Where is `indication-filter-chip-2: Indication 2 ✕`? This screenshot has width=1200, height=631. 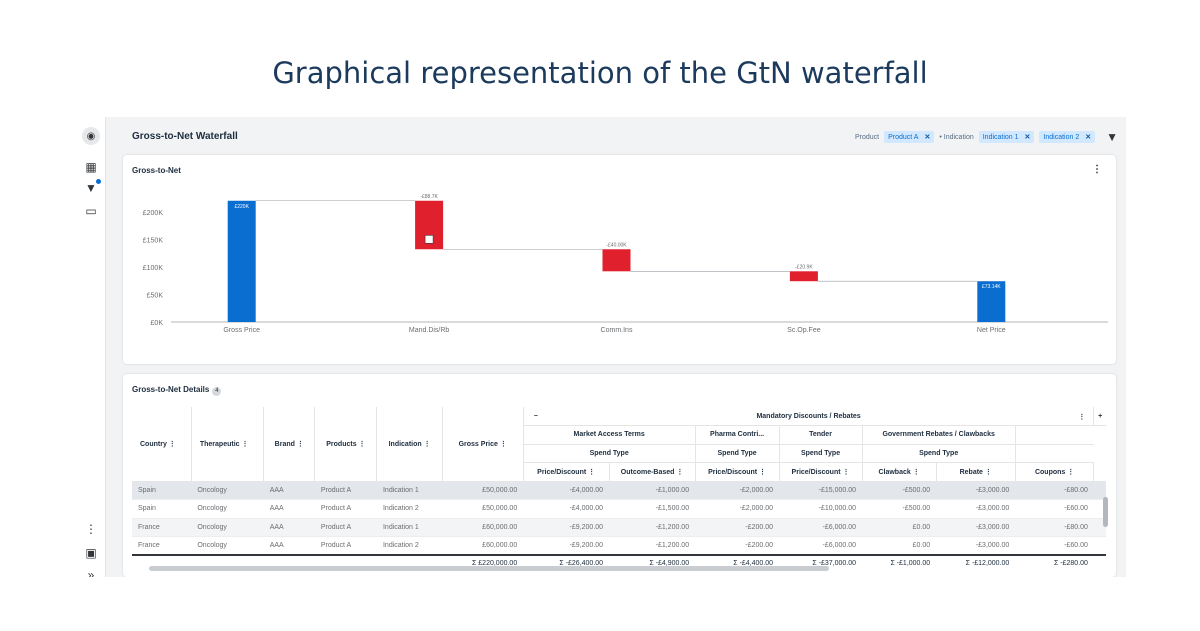
indication-filter-chip-2: Indication 2 ✕ is located at coordinates (1067, 137).